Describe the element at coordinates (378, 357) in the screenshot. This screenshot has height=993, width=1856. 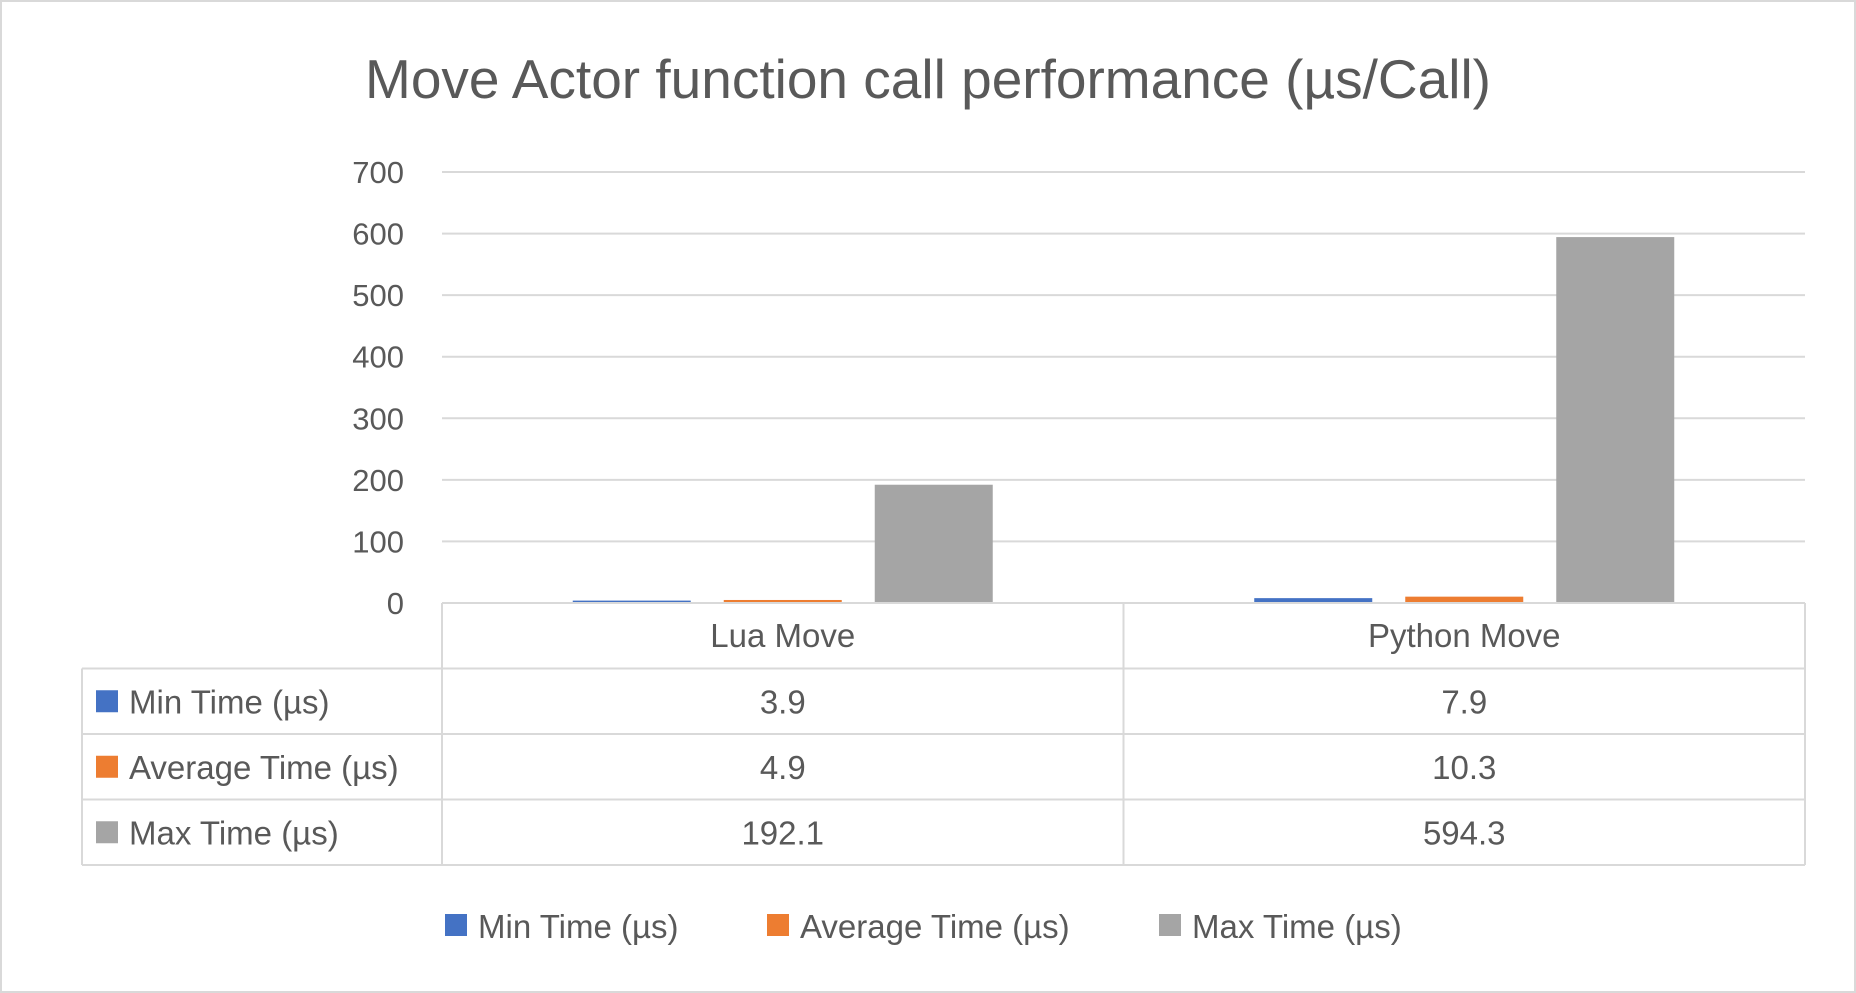
I see `y-tick-label: 400` at that location.